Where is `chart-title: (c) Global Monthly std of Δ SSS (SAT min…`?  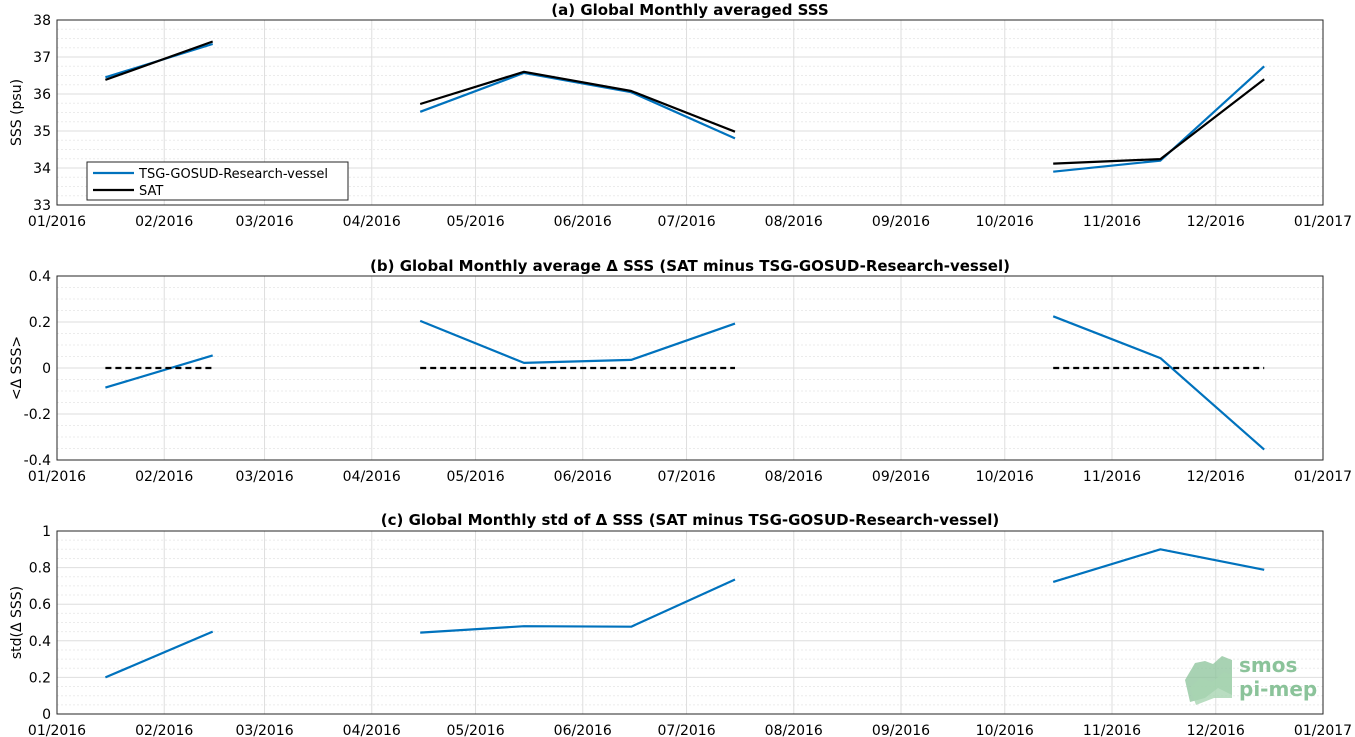
chart-title: (c) Global Monthly std of Δ SSS (SAT min… is located at coordinates (690, 520).